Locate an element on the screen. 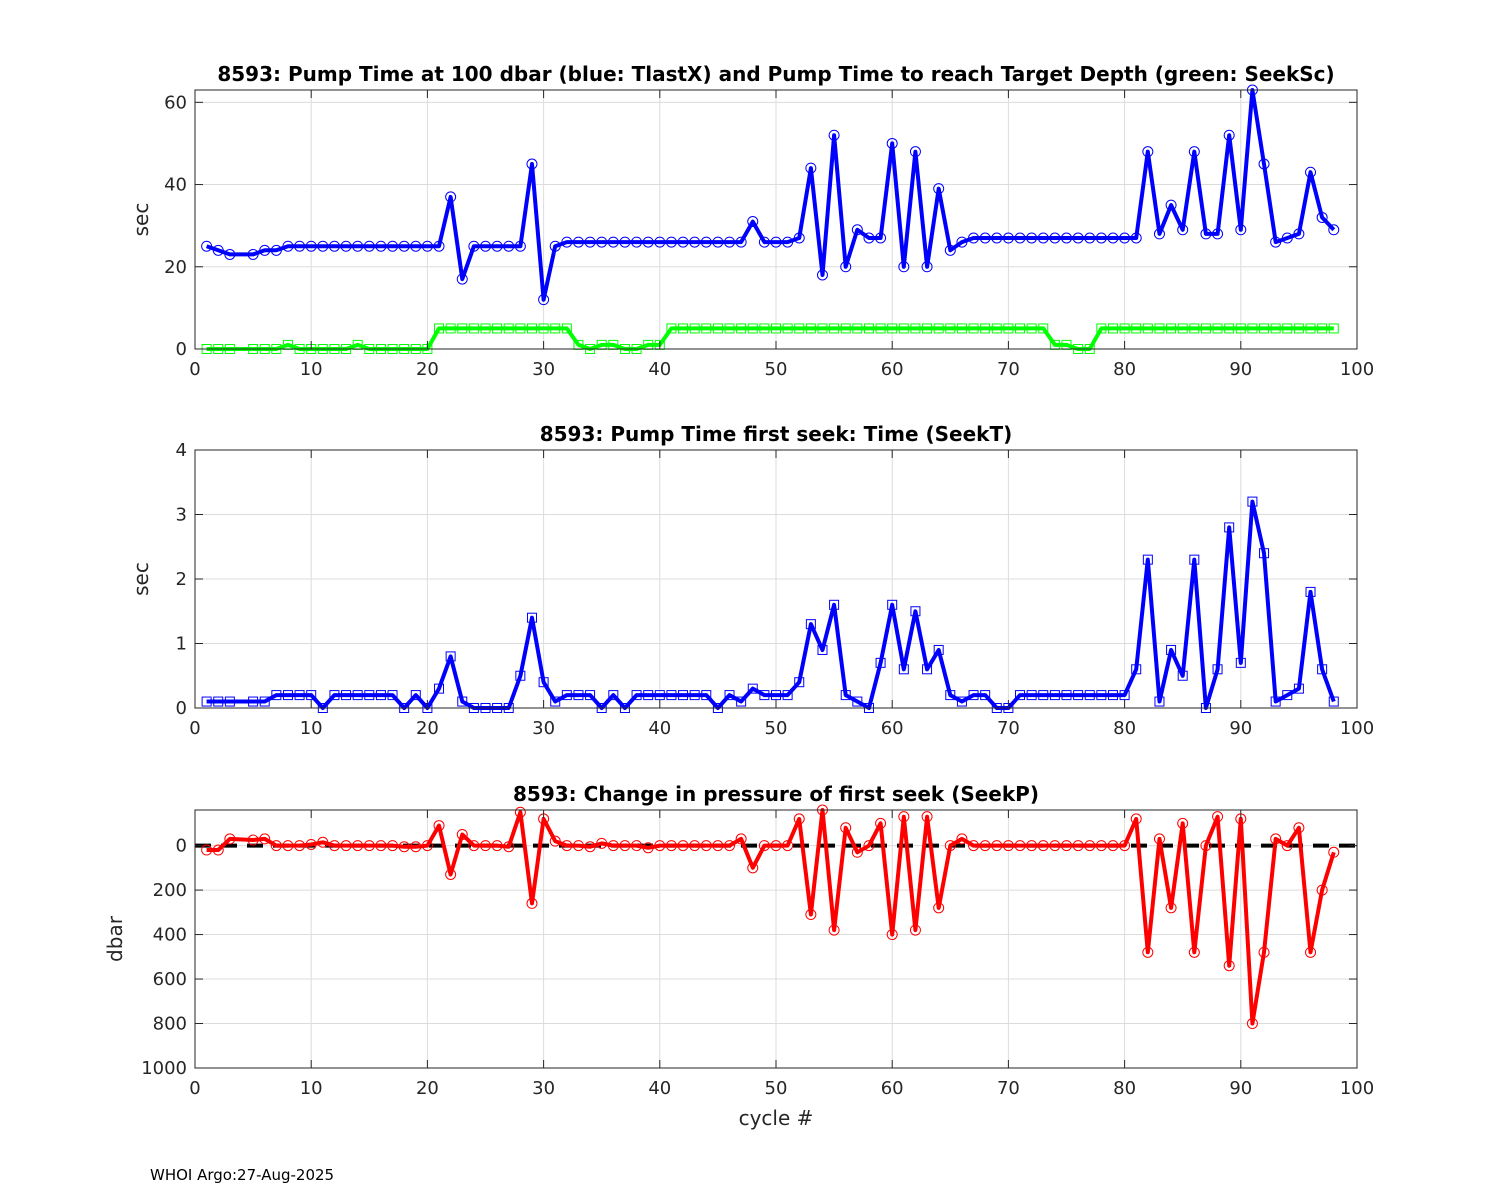  y-tick-label: 1000 is located at coordinates (164, 1068).